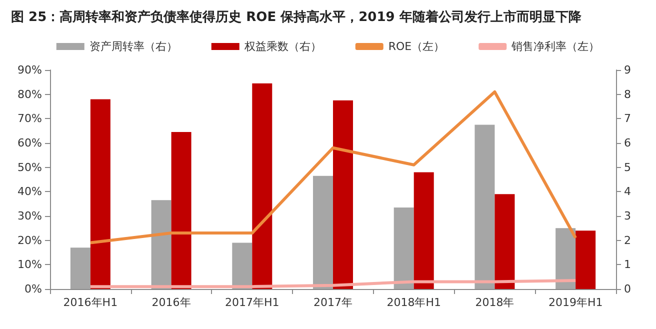  Describe the element at coordinates (627, 167) in the screenshot. I see `y2-tick-label: 5` at that location.